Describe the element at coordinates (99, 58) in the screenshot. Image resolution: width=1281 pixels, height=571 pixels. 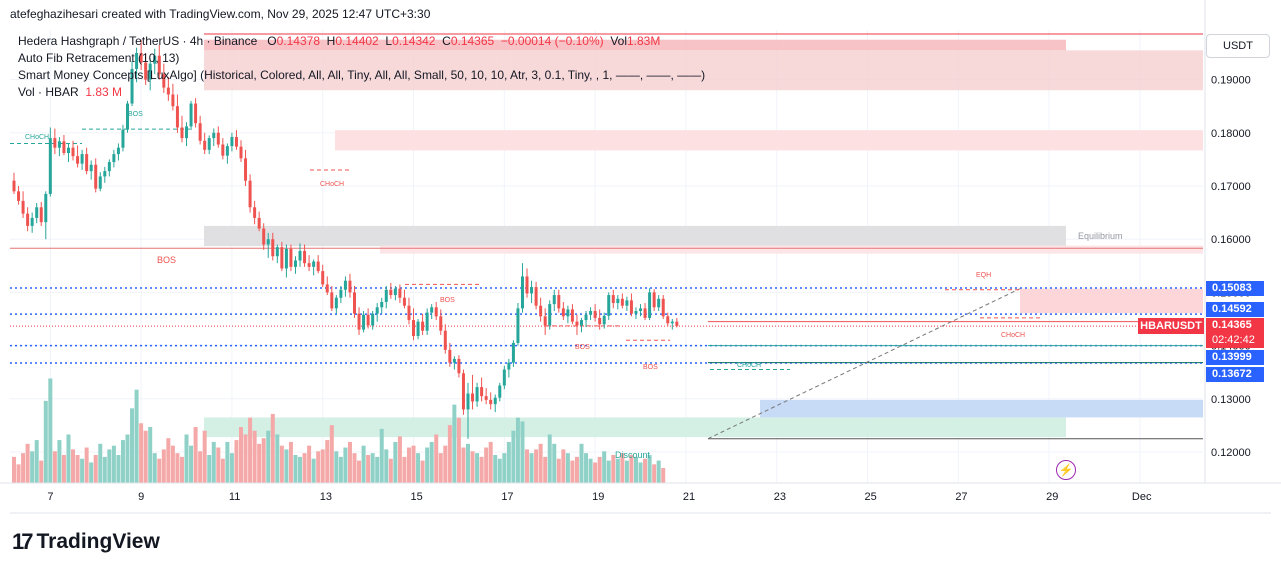
I see `legend-fib-indicator: Auto Fib Retracement (10, 13)` at that location.